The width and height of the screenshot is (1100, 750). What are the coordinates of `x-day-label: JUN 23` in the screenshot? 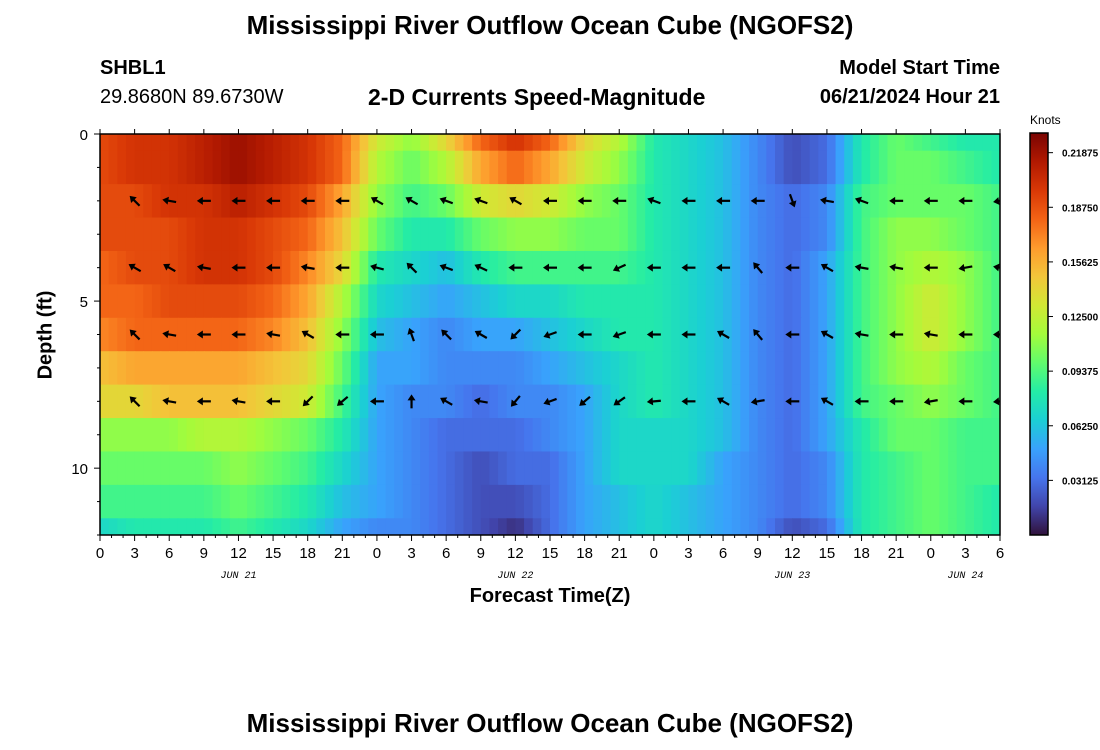 It's located at (792, 576).